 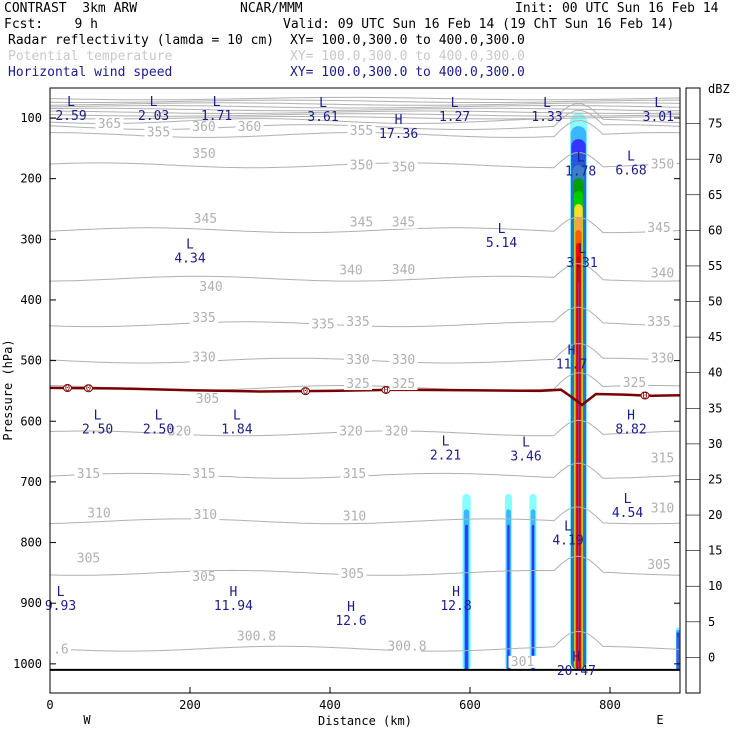 I want to click on x-tick-label: 400, so click(x=330, y=705).